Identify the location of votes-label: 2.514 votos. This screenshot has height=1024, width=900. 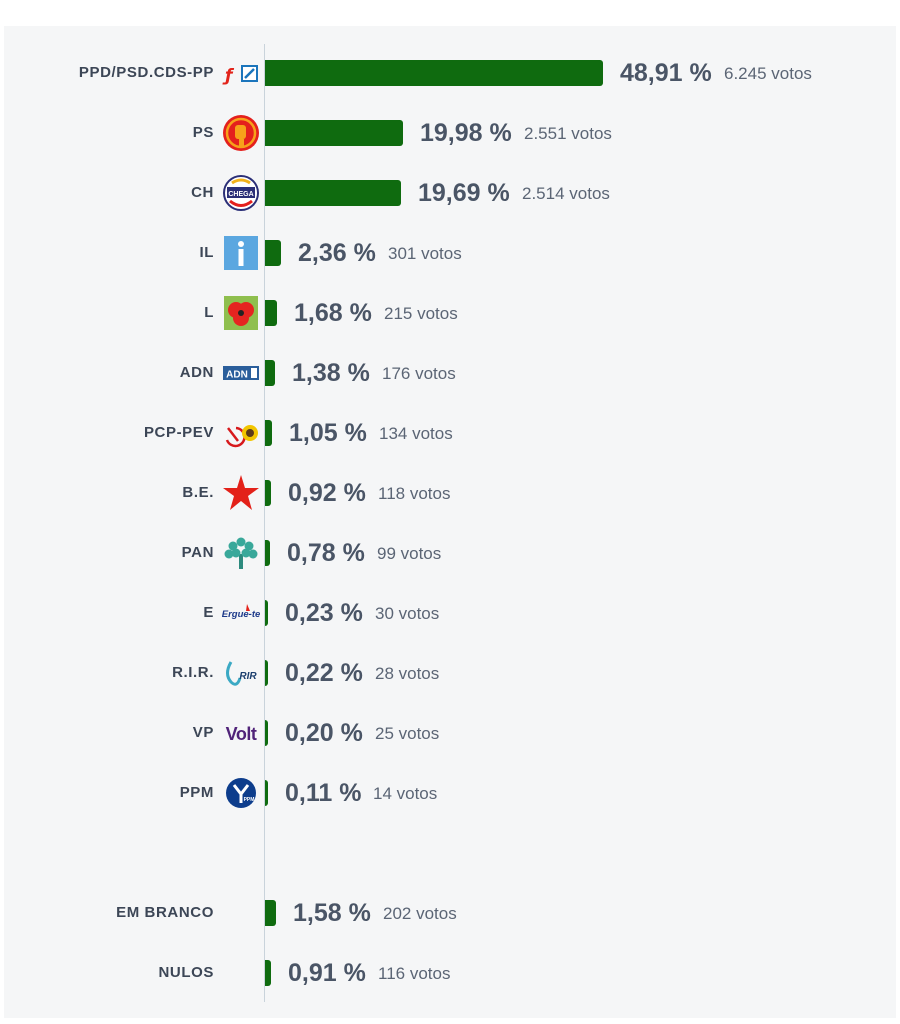
(566, 193).